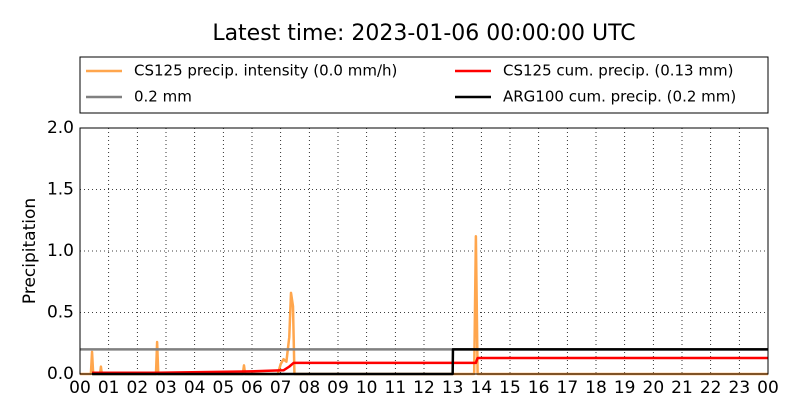 The image size is (800, 420). I want to click on x-tick-label: 17, so click(568, 388).